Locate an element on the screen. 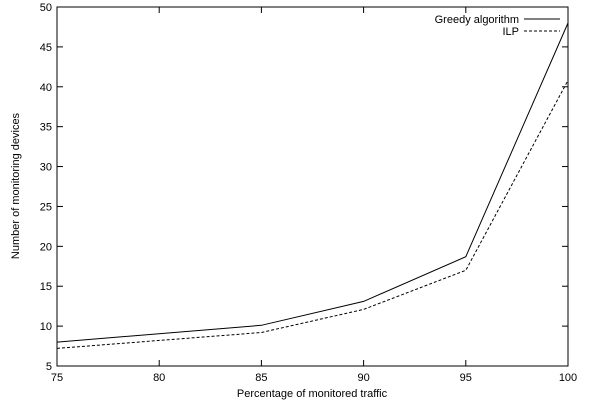 The image size is (593, 403). legend-label: ILP is located at coordinates (510, 32).